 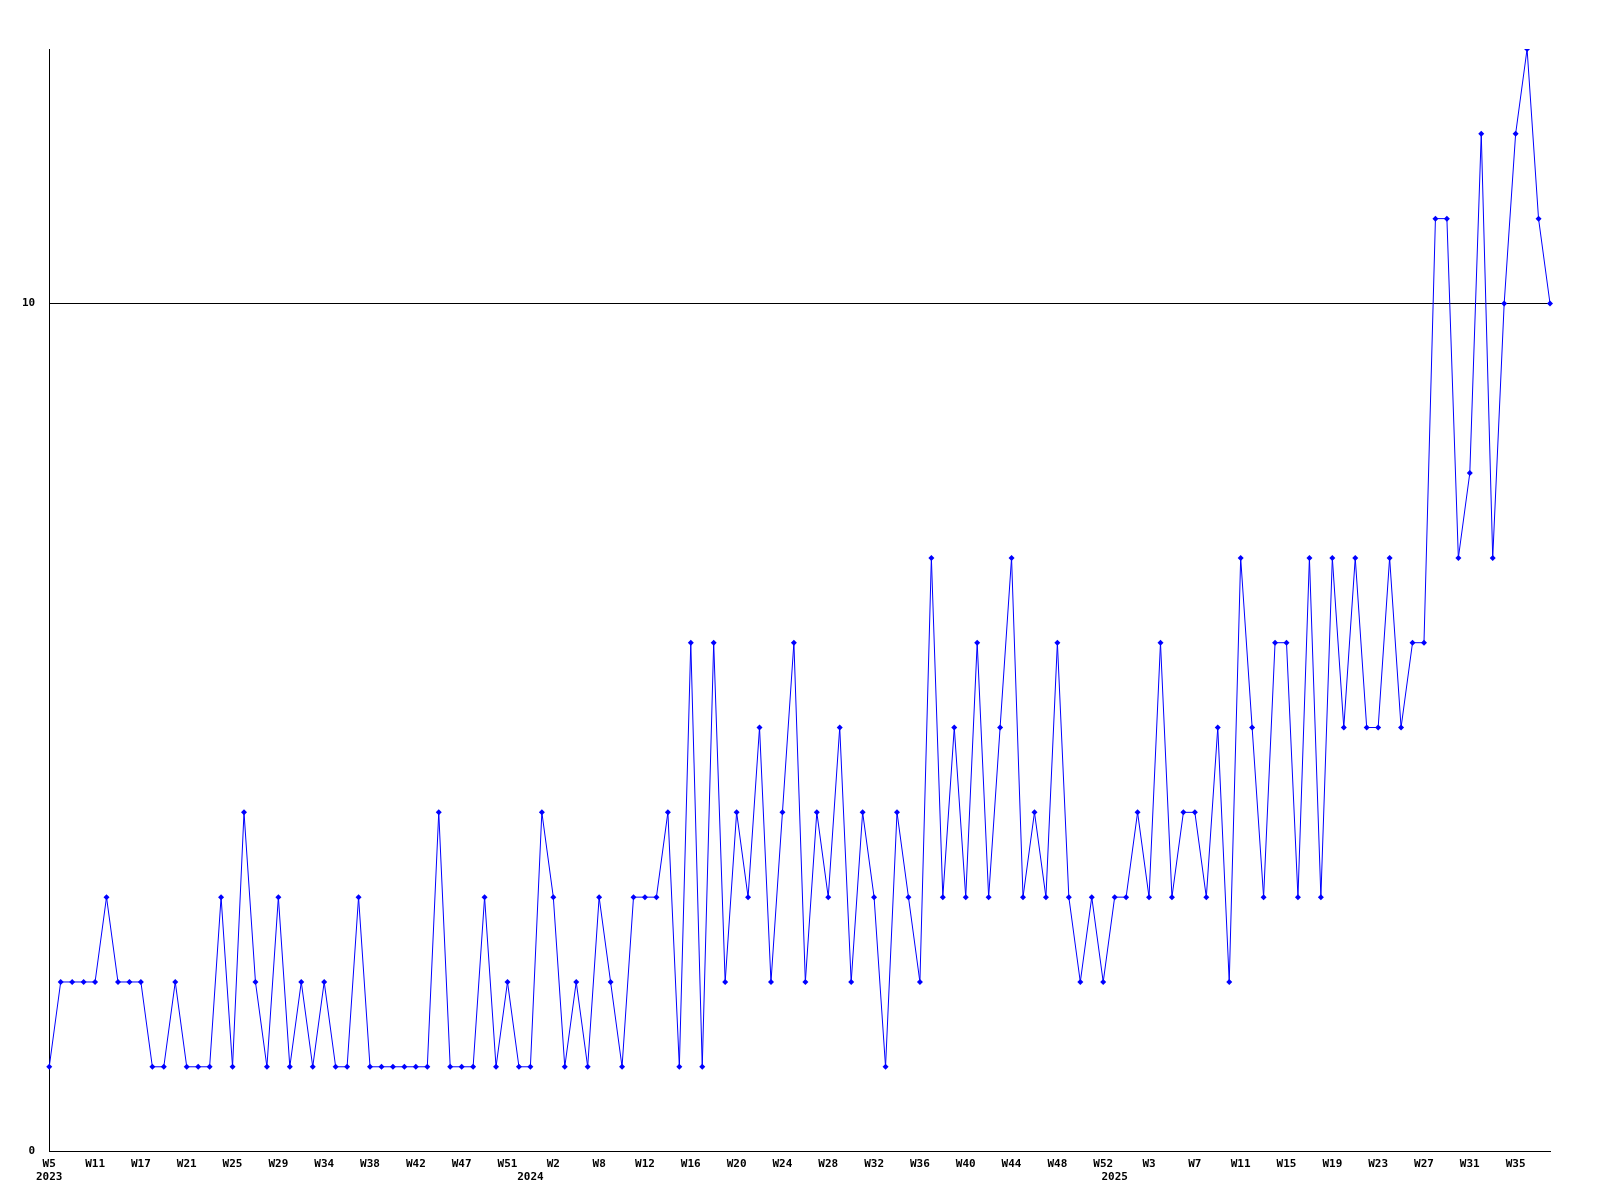 What do you see at coordinates (324, 1164) in the screenshot?
I see `x-tick-label: W34` at bounding box center [324, 1164].